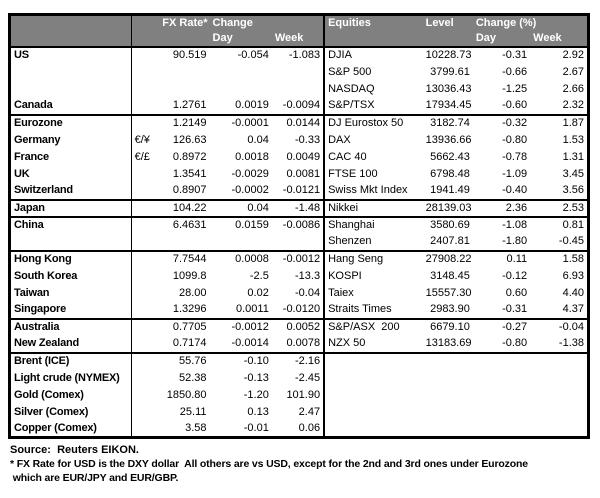 This screenshot has width=600, height=498. Describe the element at coordinates (373, 22) in the screenshot. I see `header-equities: Equities` at that location.